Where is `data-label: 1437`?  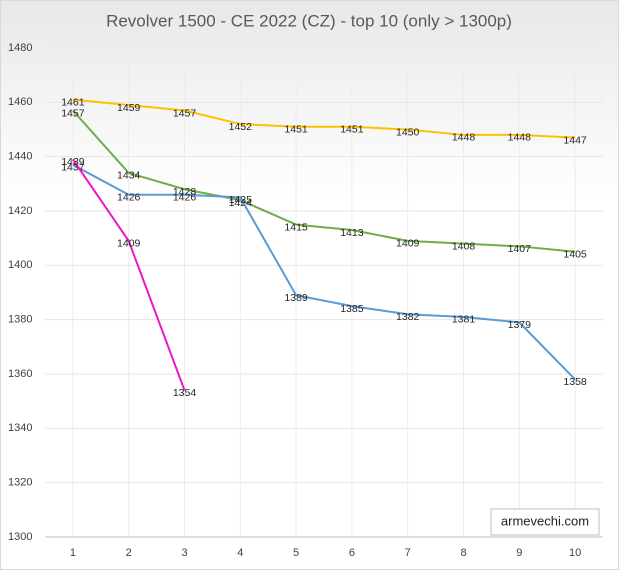
data-label: 1437 is located at coordinates (73, 168).